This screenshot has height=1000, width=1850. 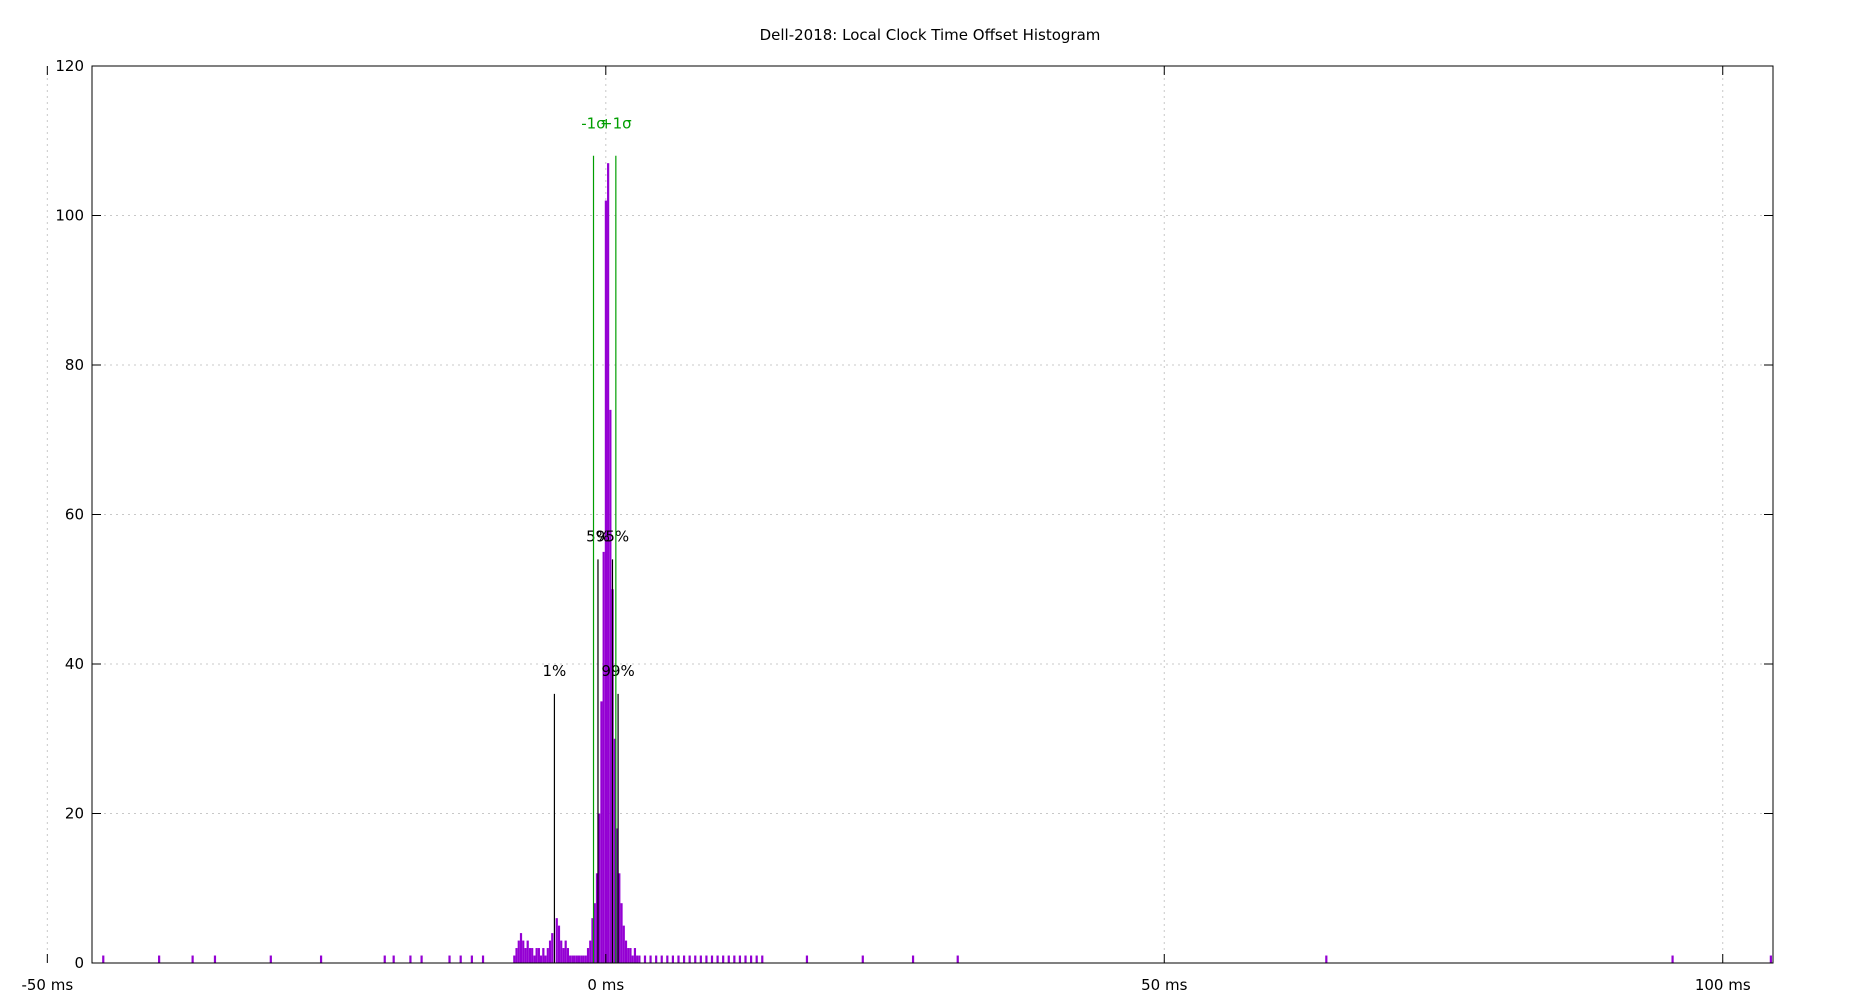 I want to click on y-tick-label: 20, so click(x=74, y=814).